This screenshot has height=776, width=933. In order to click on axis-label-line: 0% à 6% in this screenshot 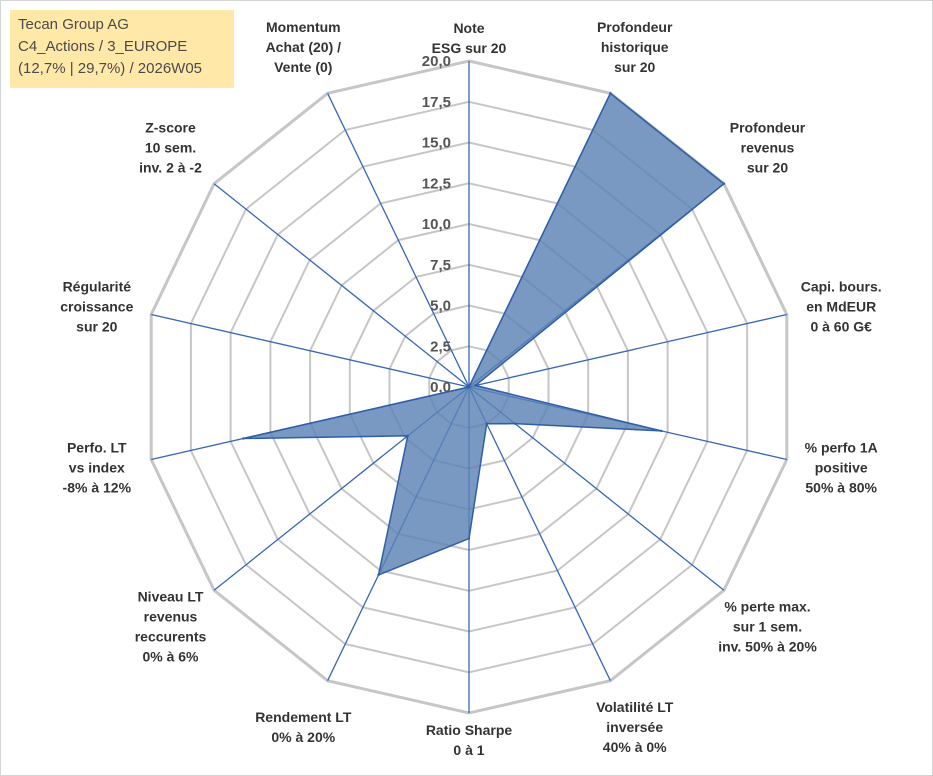, I will do `click(170, 657)`.